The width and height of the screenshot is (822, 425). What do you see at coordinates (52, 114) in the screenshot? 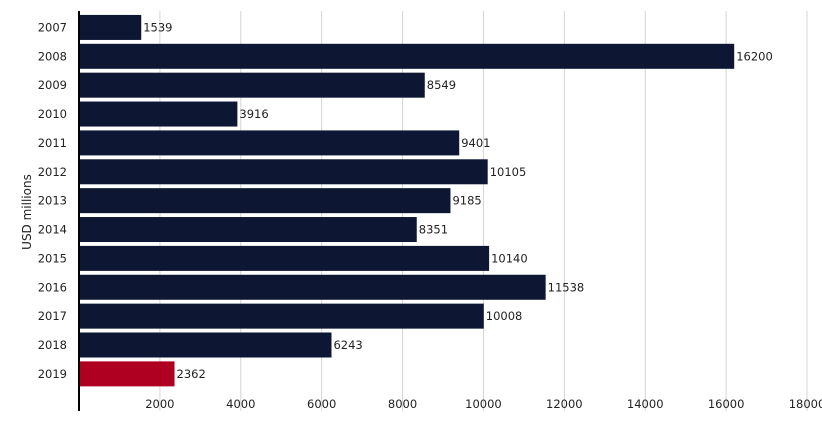
I see `category-label: 2010` at bounding box center [52, 114].